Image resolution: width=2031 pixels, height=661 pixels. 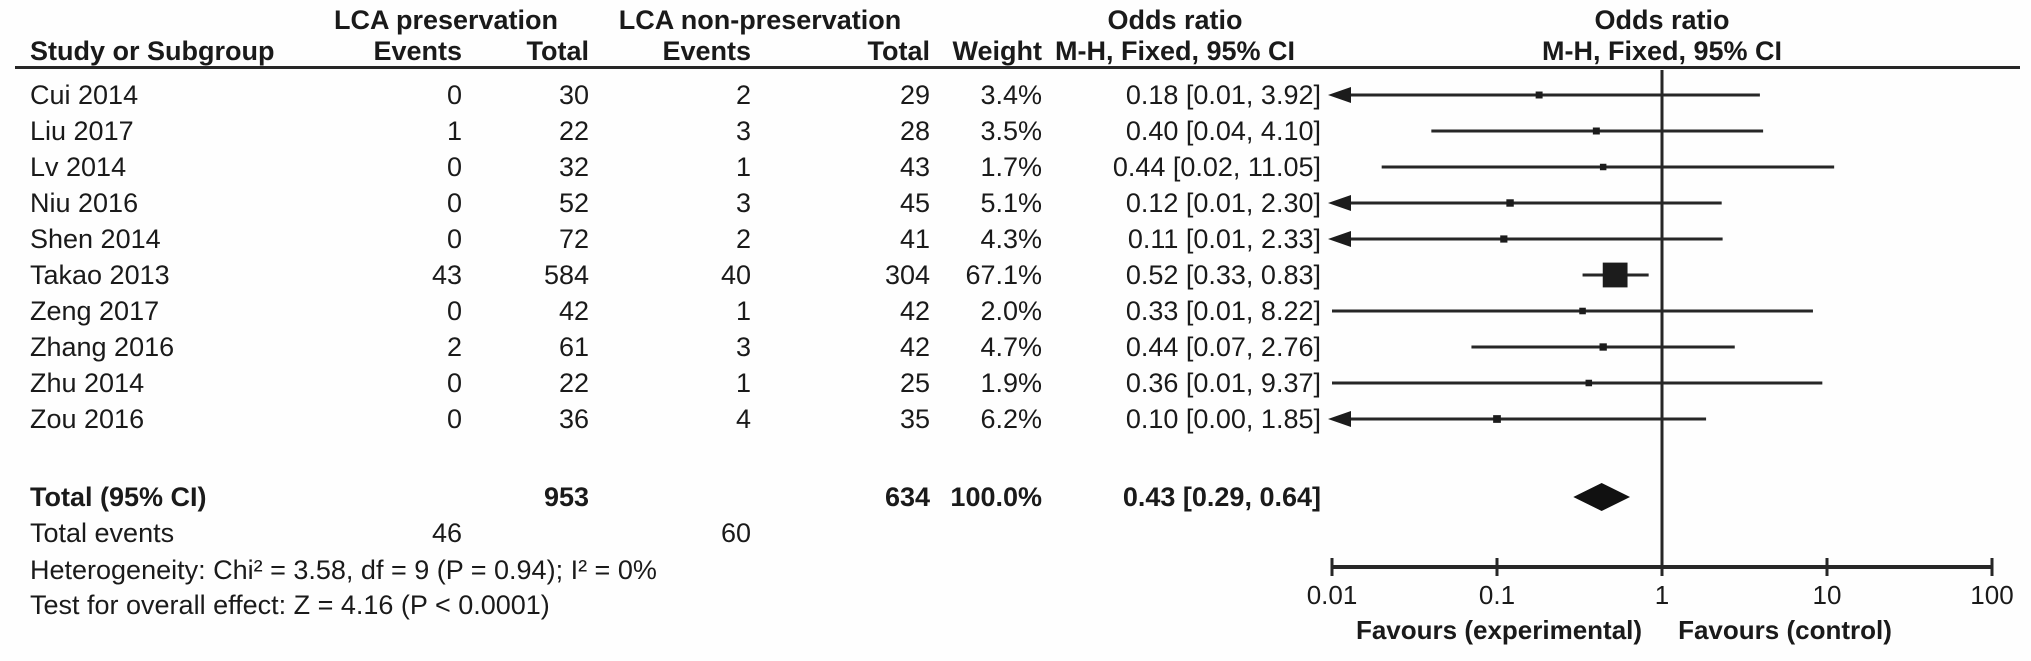 What do you see at coordinates (82, 131) in the screenshot?
I see `study-name: Liu 2017` at bounding box center [82, 131].